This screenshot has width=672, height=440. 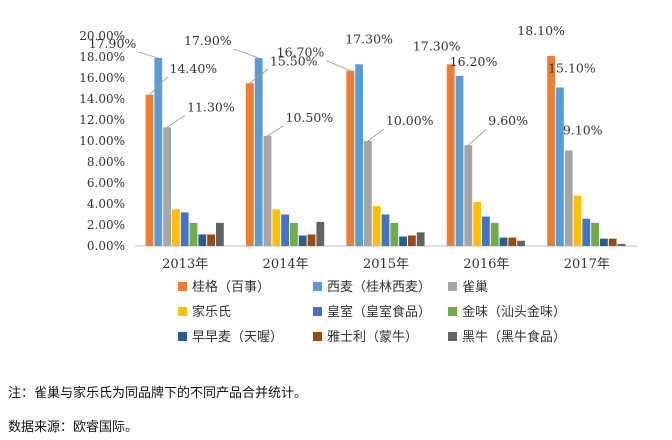 What do you see at coordinates (372, 337) in the screenshot?
I see `legend-label: 雅士利（蒙牛）` at bounding box center [372, 337].